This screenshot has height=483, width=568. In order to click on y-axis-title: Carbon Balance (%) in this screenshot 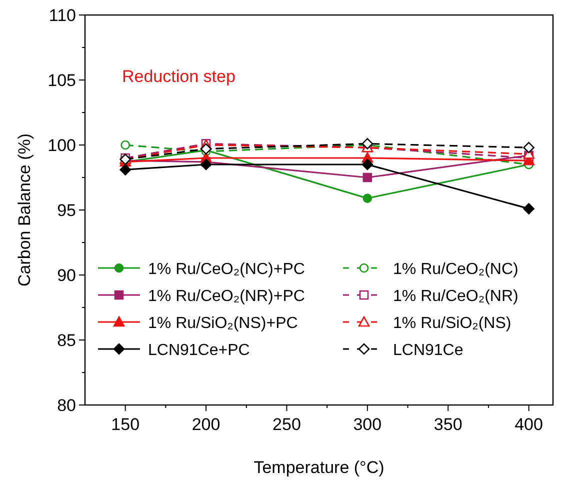, I will do `click(24, 210)`.